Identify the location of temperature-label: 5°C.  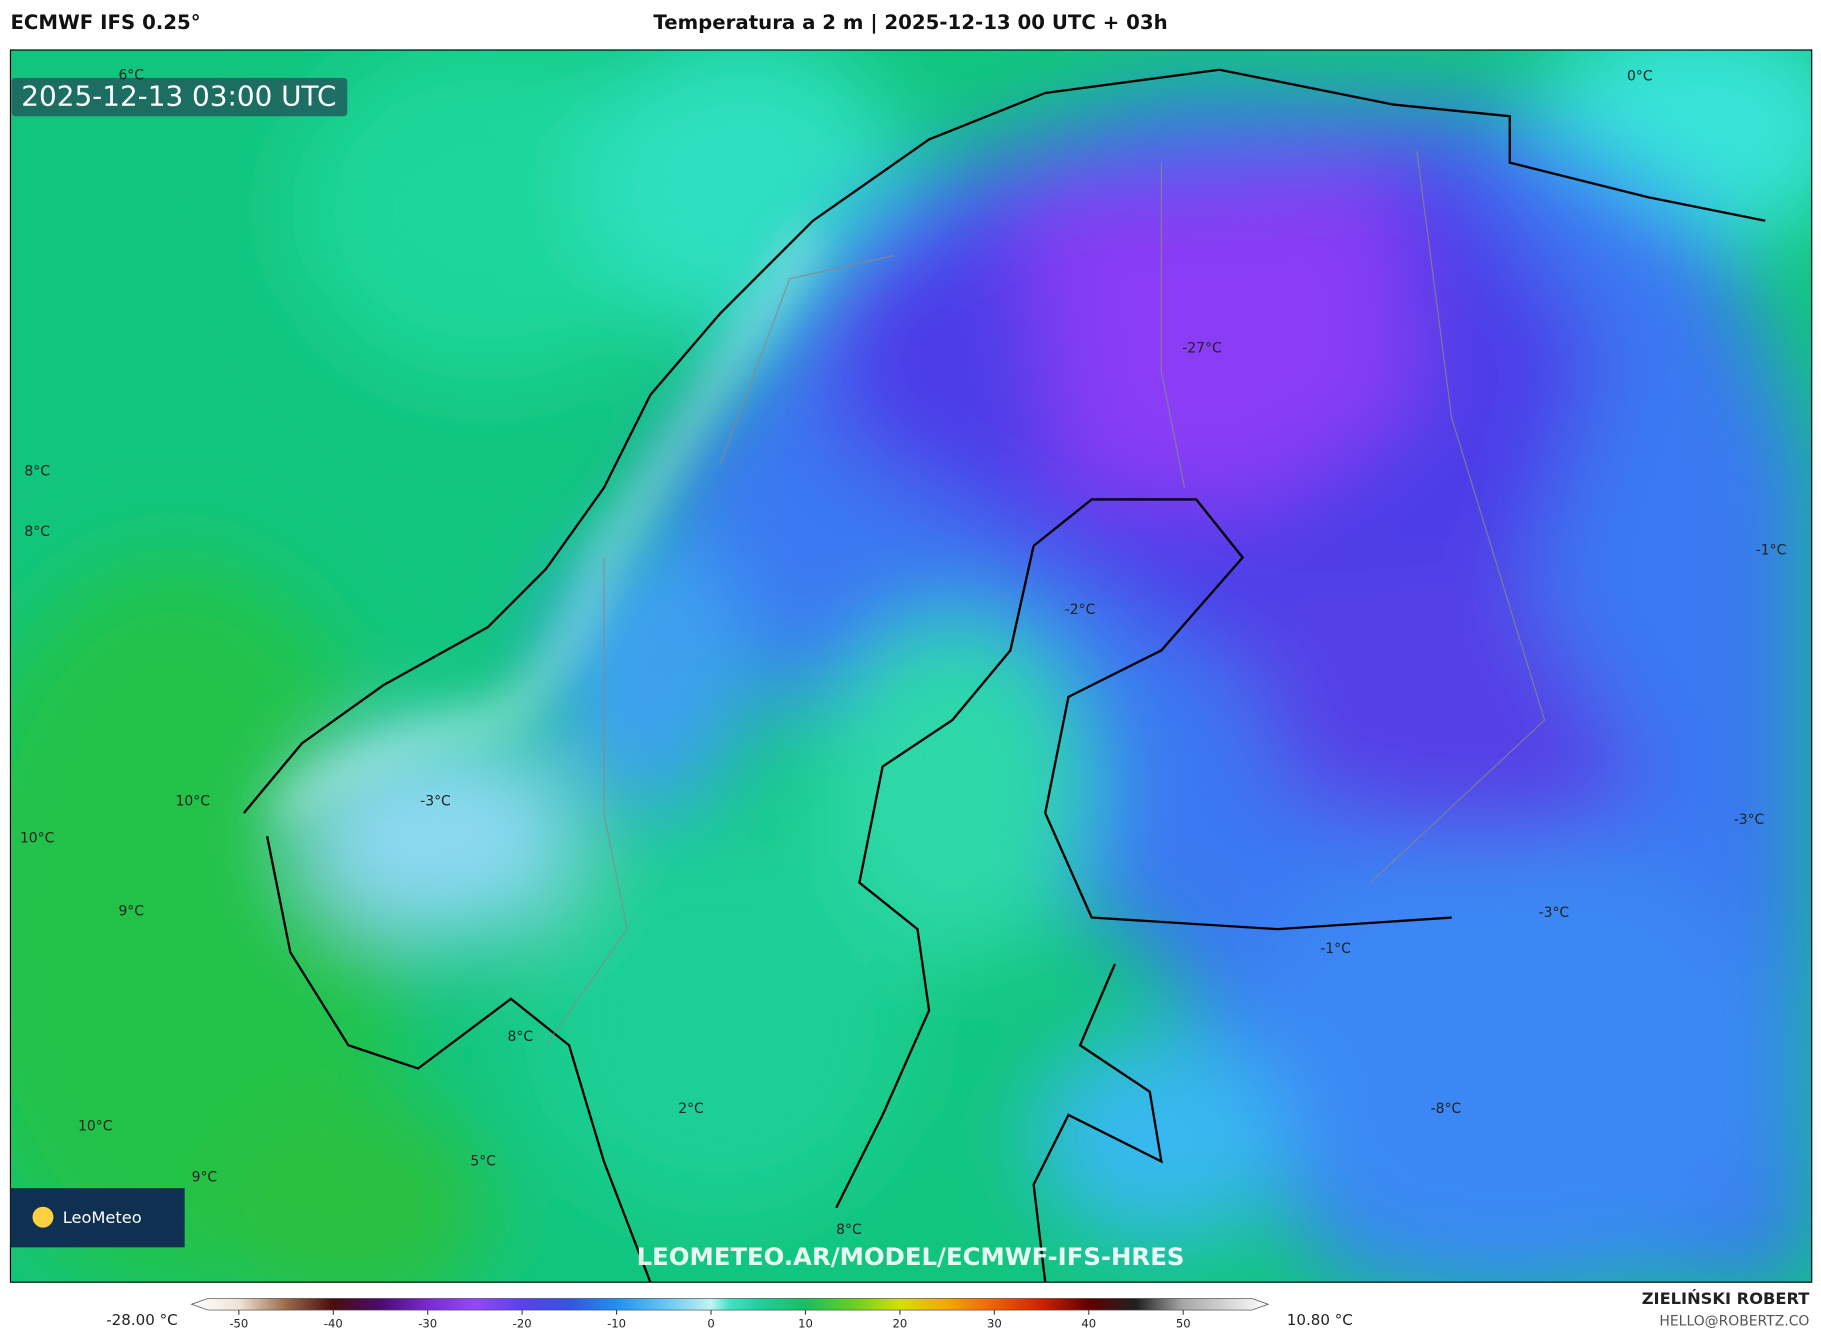
(483, 1161).